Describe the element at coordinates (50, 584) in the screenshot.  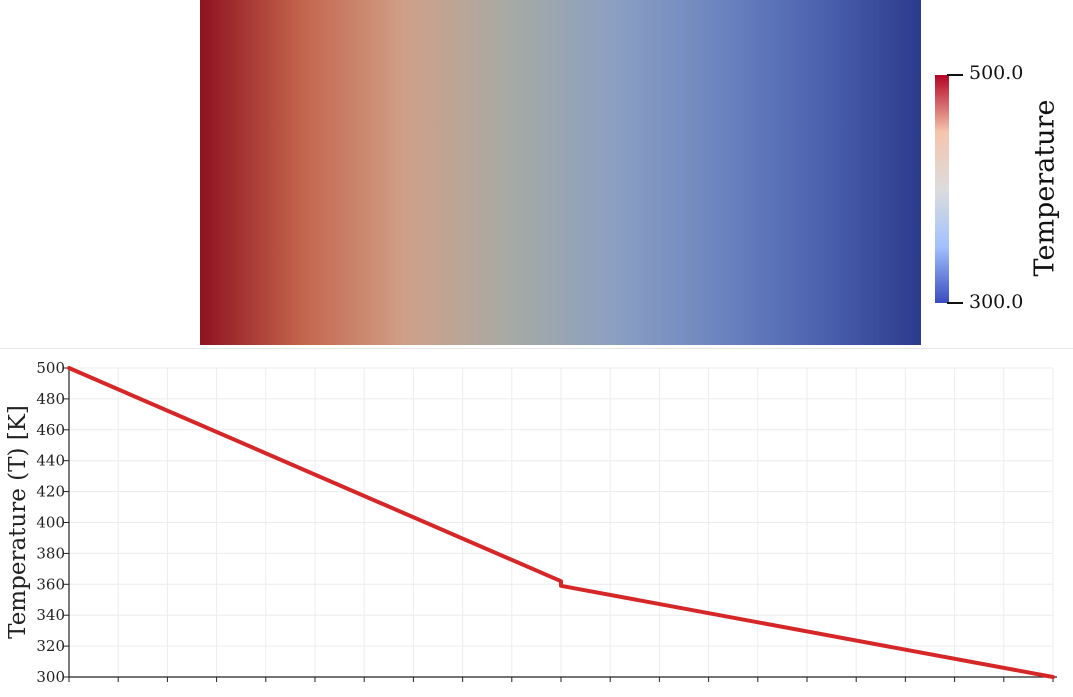
I see `y-tick-label: 360` at that location.